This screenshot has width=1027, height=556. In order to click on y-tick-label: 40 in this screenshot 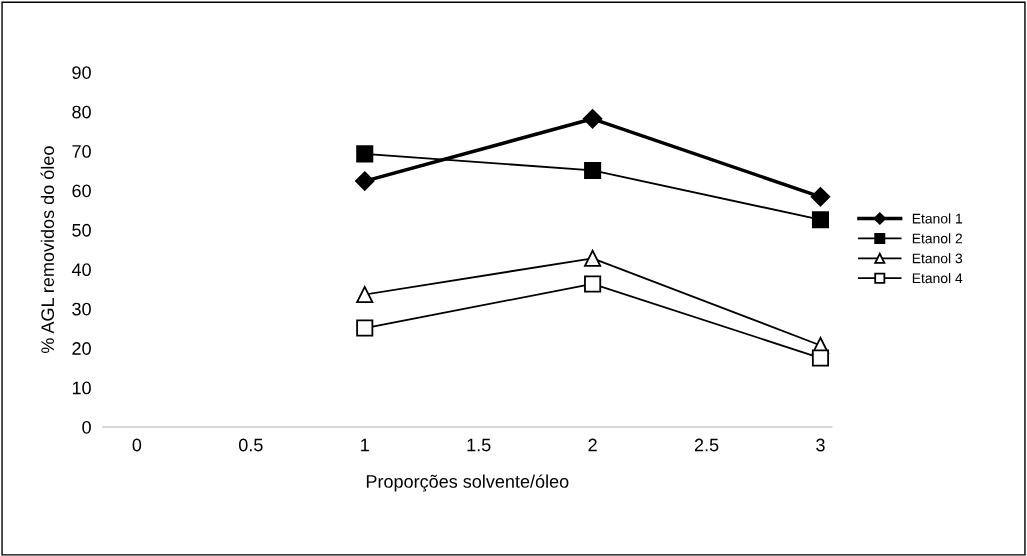, I will do `click(81, 270)`.